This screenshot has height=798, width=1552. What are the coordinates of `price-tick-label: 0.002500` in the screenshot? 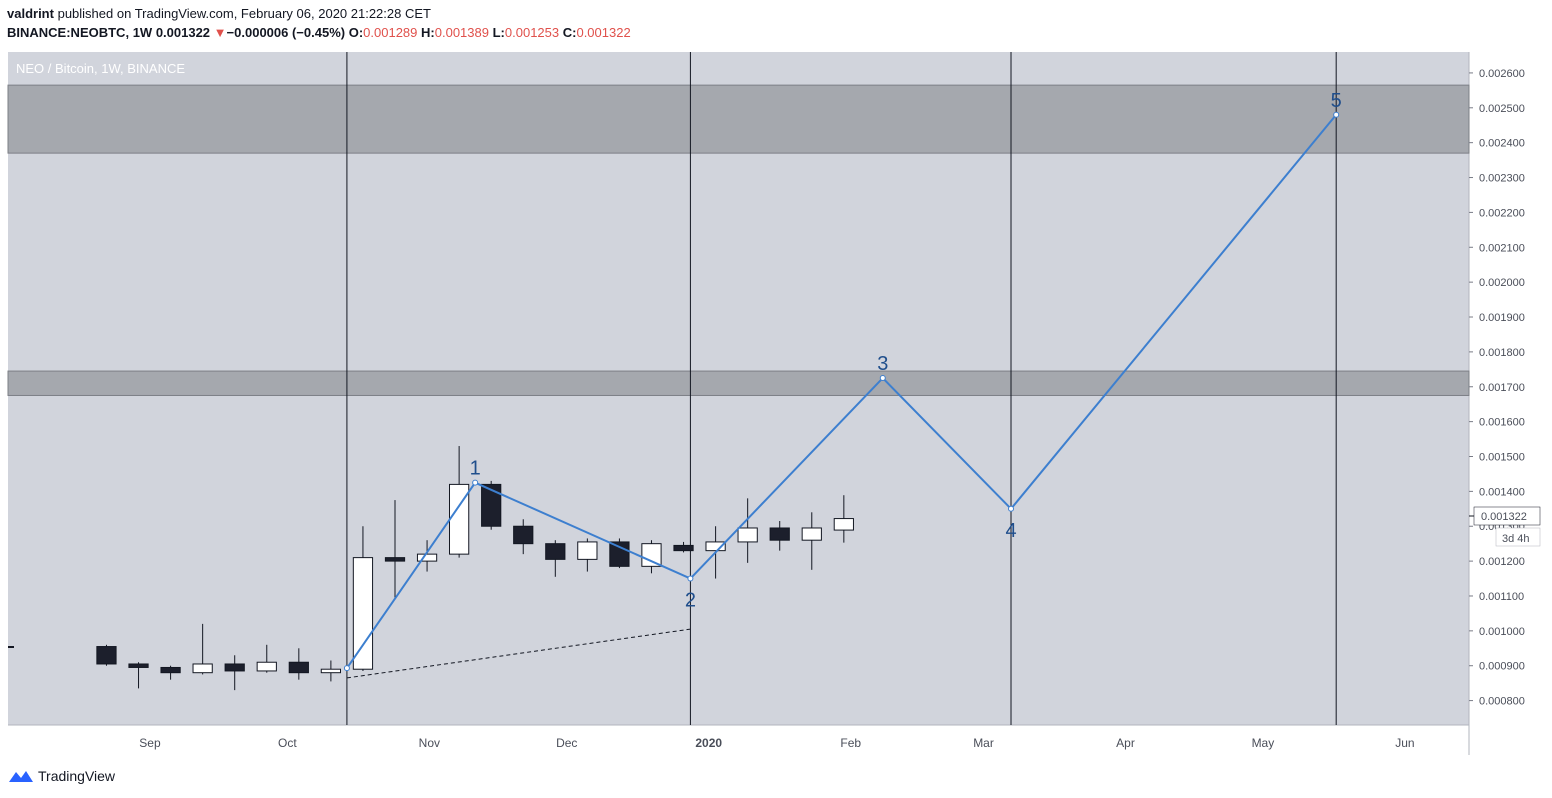 It's located at (1502, 109).